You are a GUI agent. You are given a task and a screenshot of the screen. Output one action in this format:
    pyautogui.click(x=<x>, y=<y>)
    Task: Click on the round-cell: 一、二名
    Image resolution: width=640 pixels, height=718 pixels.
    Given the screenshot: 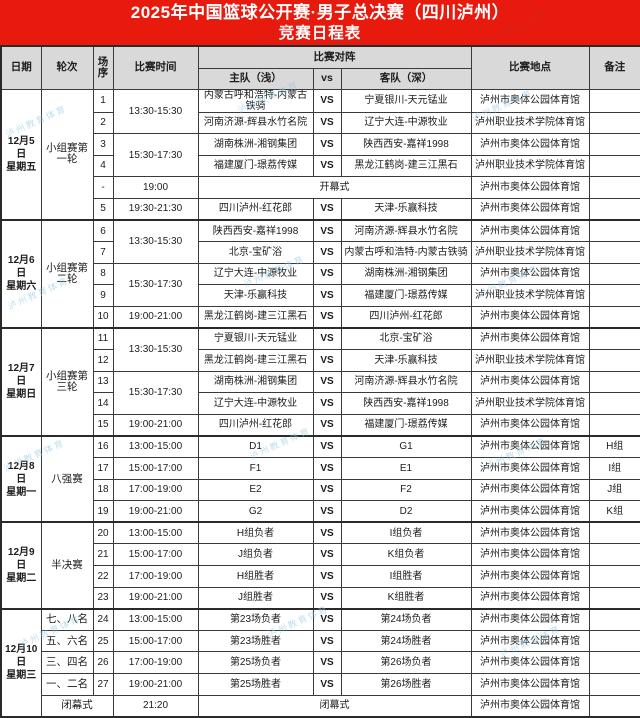 What is the action you would take?
    pyautogui.click(x=67, y=684)
    